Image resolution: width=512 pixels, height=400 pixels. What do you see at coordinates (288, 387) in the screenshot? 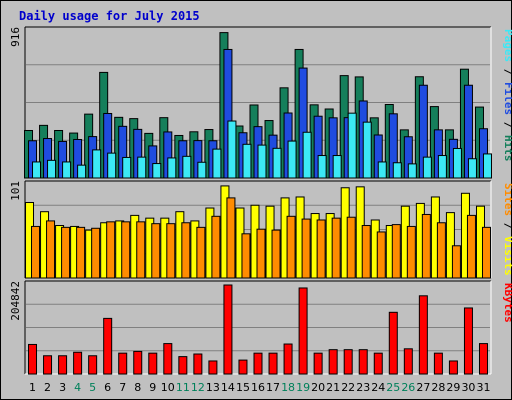
I see `x-tick-label-day-18: 18` at bounding box center [288, 387].